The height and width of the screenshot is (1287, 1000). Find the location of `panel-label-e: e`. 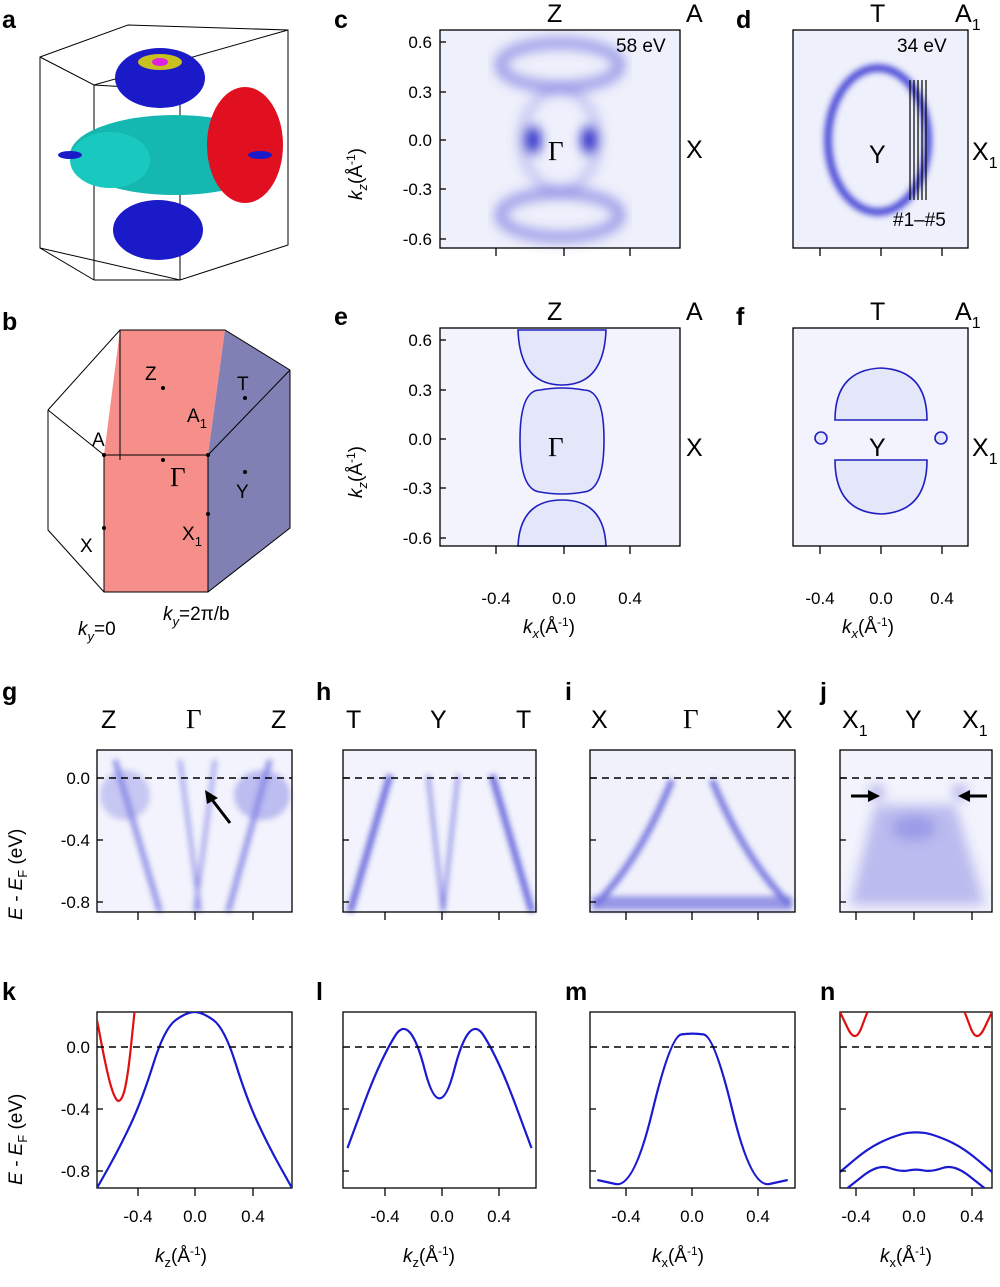

panel-label-e: e is located at coordinates (341, 317).